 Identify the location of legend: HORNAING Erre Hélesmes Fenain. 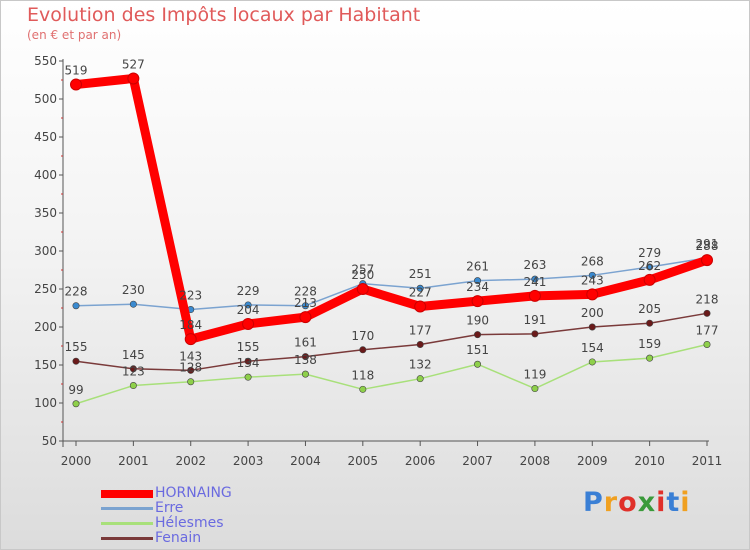
(211, 515).